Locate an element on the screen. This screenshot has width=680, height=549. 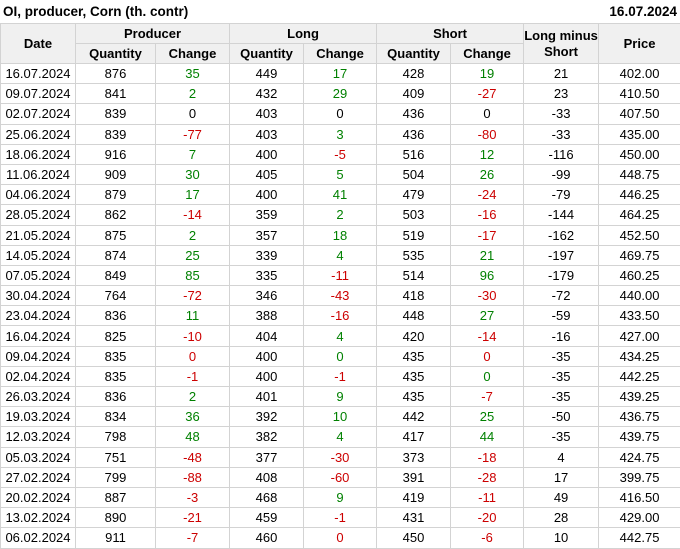
date-cell: 09.07.2024 is located at coordinates (38, 94).